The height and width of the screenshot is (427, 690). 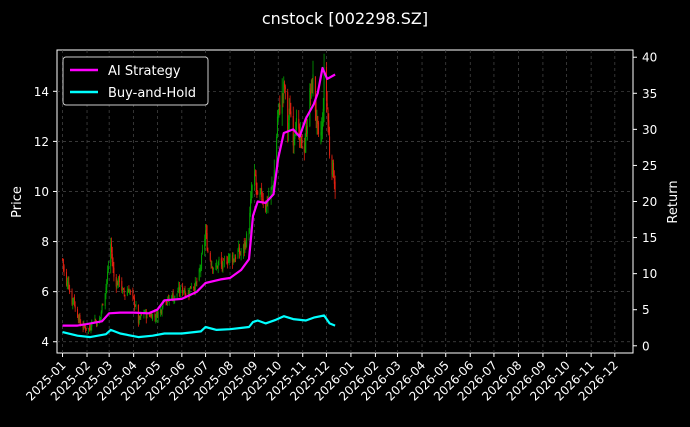 What do you see at coordinates (649, 94) in the screenshot?
I see `right-tick-label: 35` at bounding box center [649, 94].